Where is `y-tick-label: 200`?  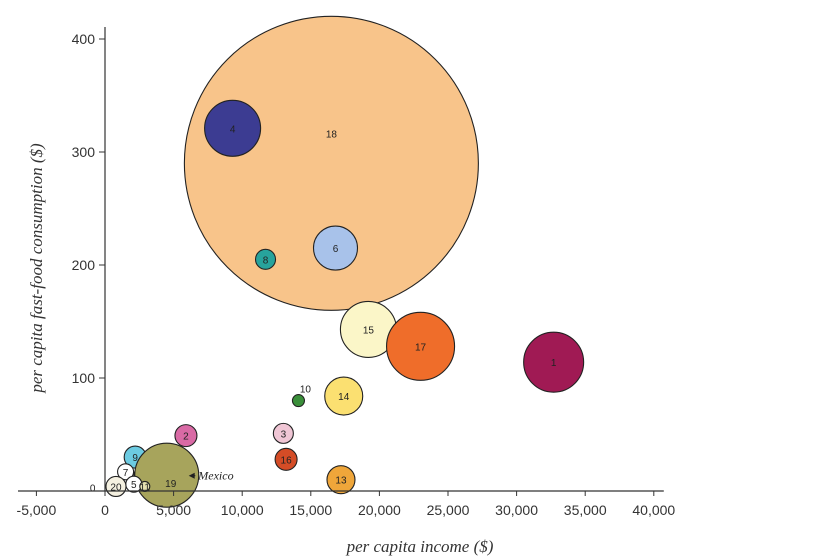 y-tick-label: 200 is located at coordinates (84, 265).